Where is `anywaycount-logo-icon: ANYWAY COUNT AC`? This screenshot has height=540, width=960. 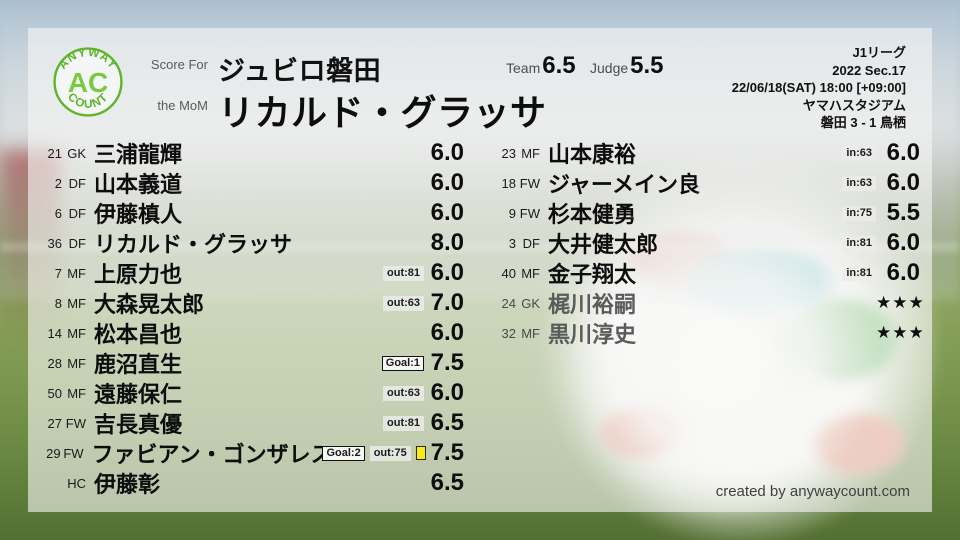
anywaycount-logo-icon: ANYWAY COUNT AC is located at coordinates (88, 81).